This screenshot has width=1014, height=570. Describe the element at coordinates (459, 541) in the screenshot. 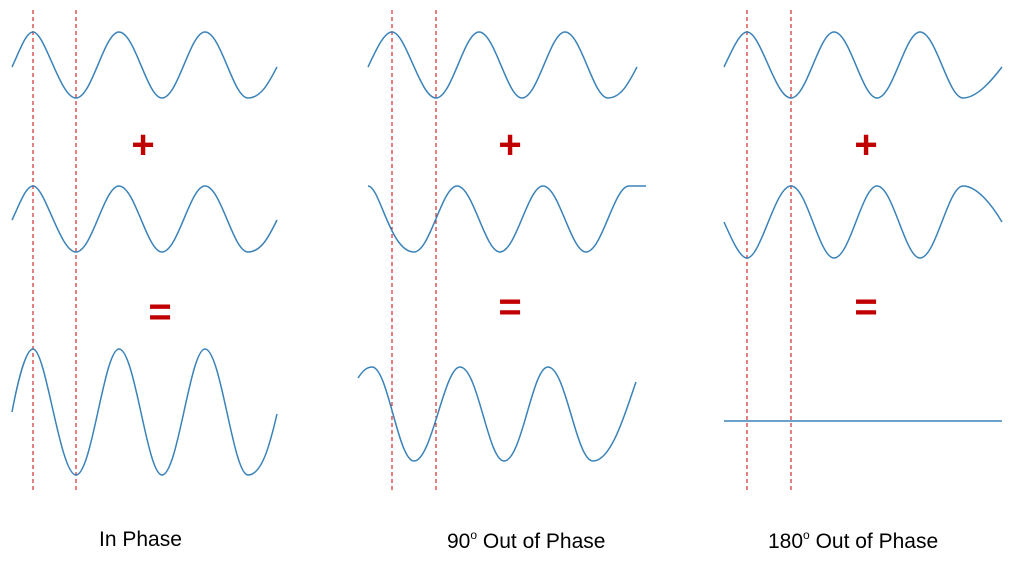

I see `label-number: 90` at that location.